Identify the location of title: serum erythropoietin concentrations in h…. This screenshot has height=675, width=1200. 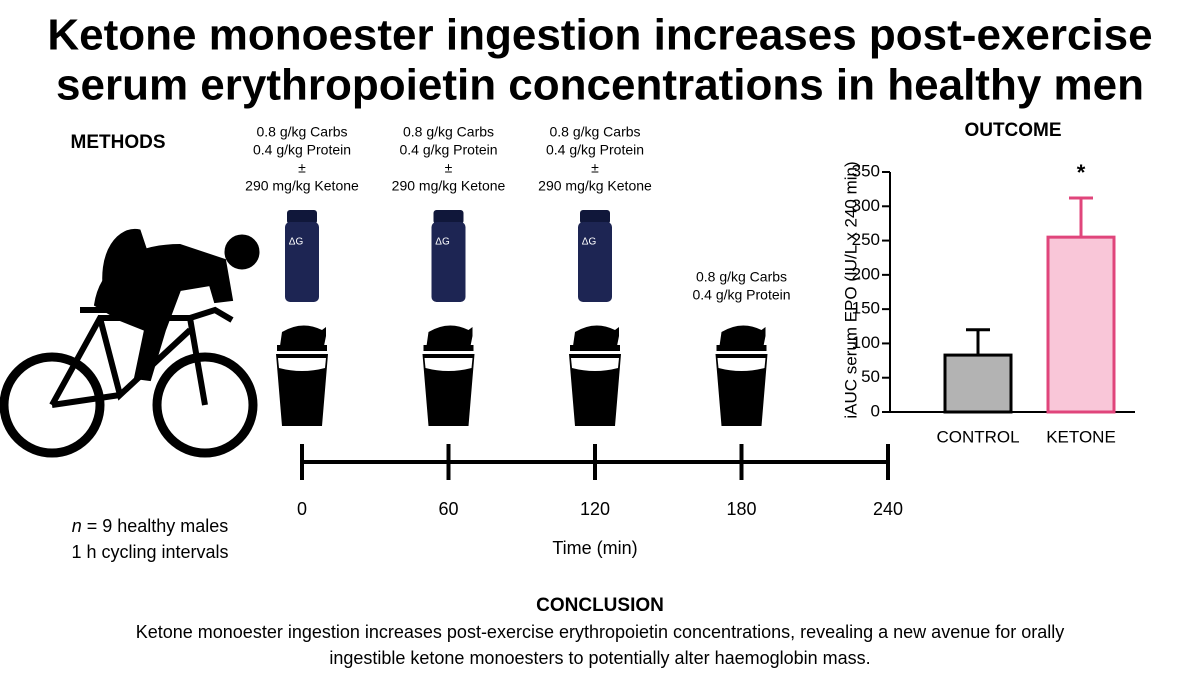
(600, 85).